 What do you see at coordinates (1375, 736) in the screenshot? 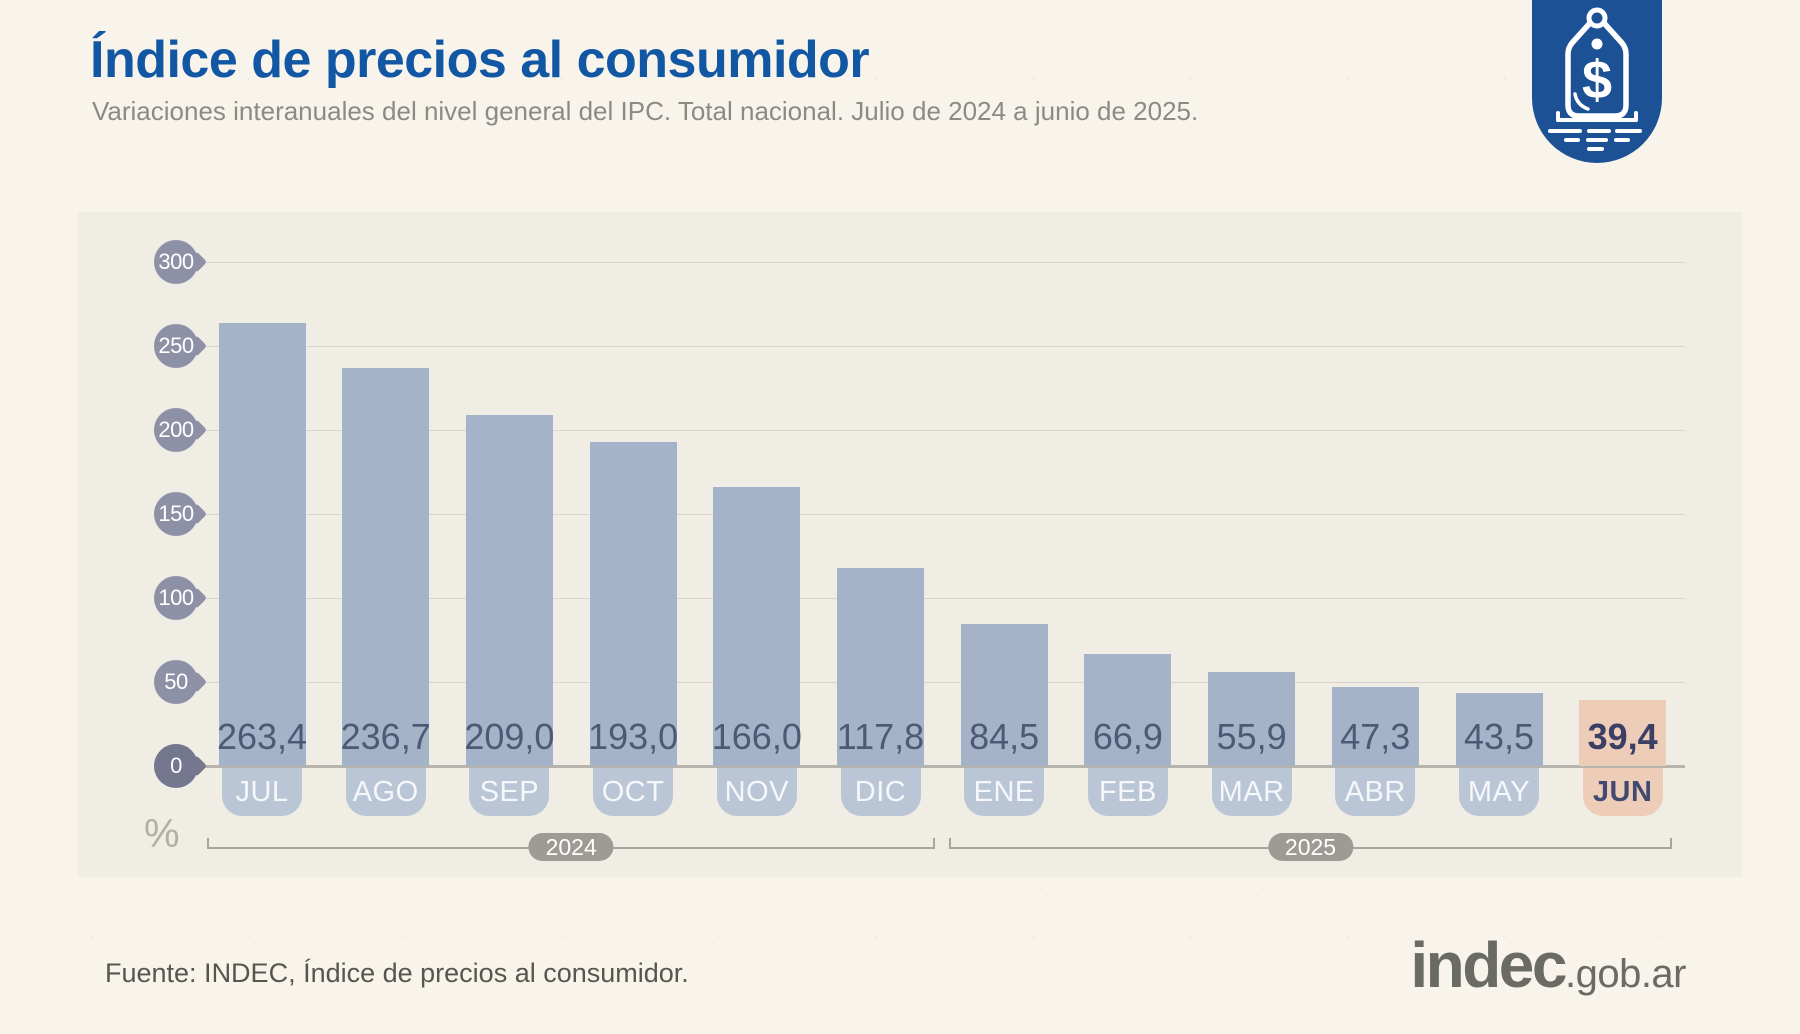
I see `bar-value-abr: 47,3` at bounding box center [1375, 736].